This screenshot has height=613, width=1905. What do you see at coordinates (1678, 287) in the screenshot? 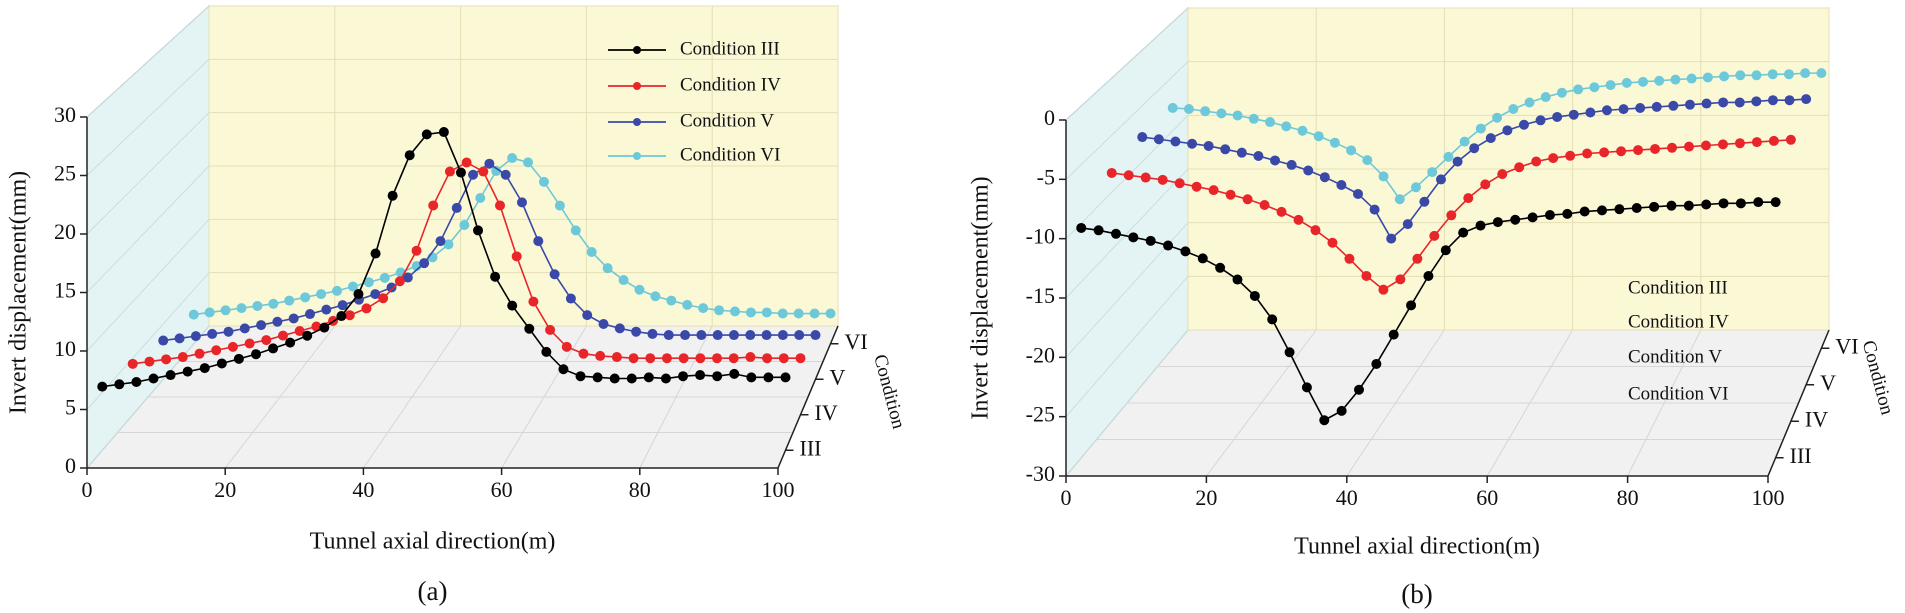
I see `legend-label: Condition III` at bounding box center [1678, 287].